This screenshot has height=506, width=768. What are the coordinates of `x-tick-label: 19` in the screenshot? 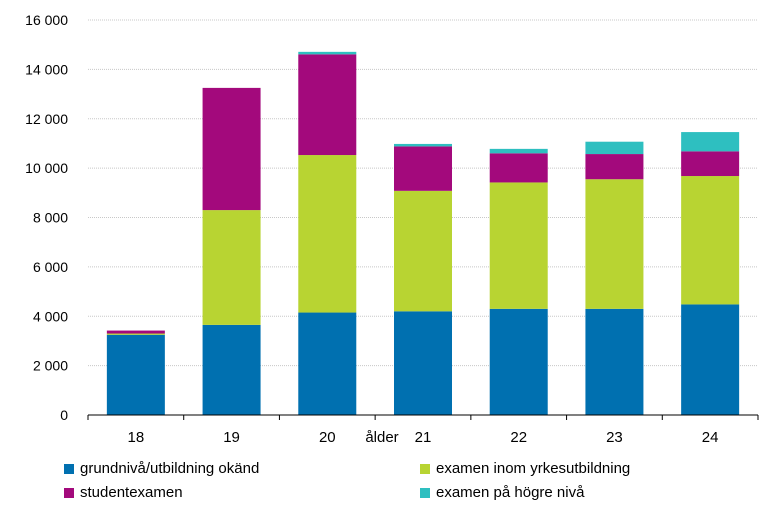 It's located at (231, 437).